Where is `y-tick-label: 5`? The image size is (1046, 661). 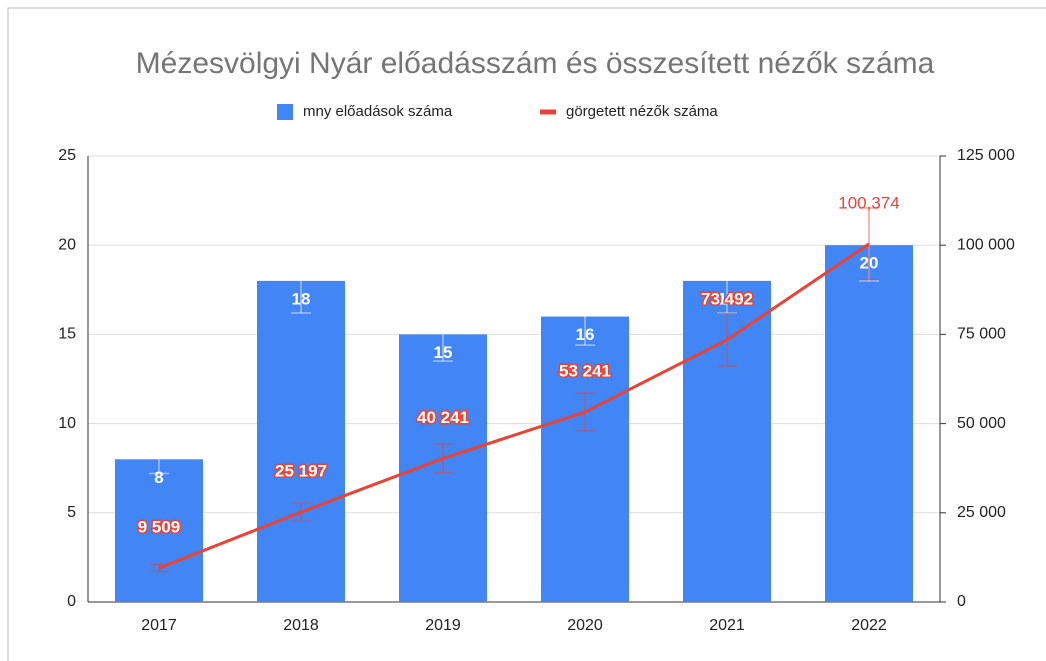
y-tick-label: 5 is located at coordinates (71, 512).